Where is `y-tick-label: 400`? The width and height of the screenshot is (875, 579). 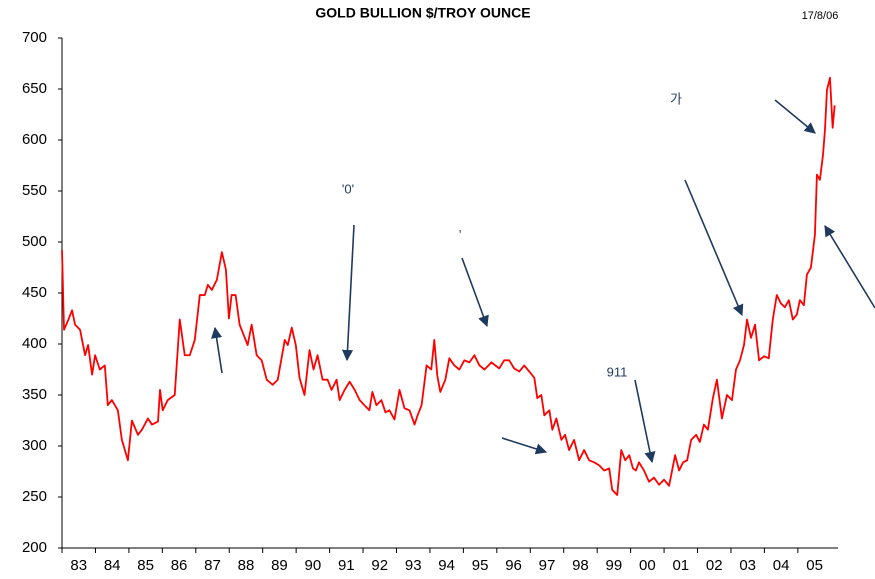 y-tick-label: 400 is located at coordinates (34, 343).